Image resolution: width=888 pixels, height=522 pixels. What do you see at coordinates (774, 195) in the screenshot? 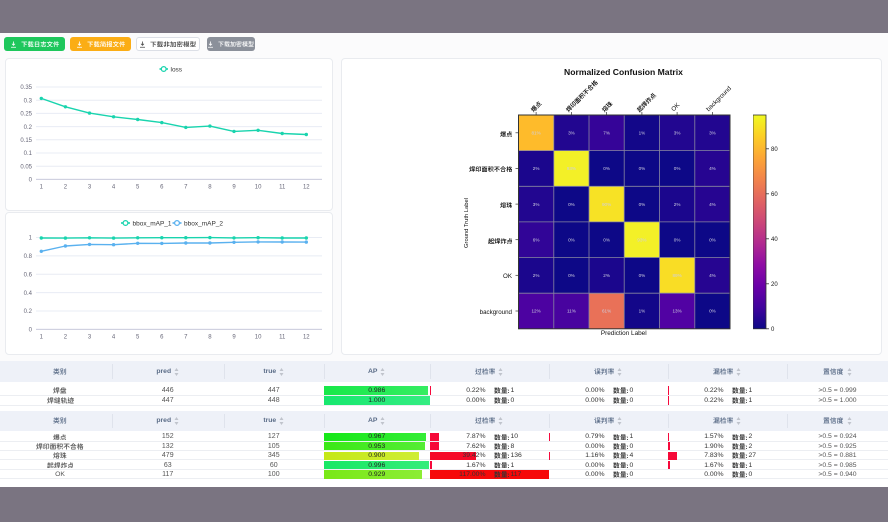
I see `svg-text: 60` at bounding box center [774, 195].